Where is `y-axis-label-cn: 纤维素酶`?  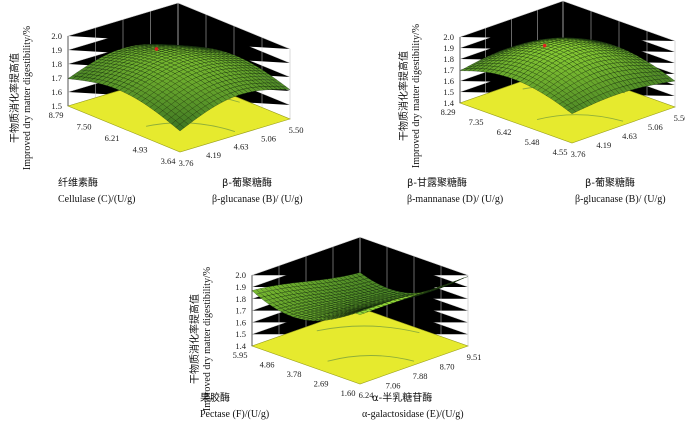 y-axis-label-cn: 纤维素酶 is located at coordinates (78, 182).